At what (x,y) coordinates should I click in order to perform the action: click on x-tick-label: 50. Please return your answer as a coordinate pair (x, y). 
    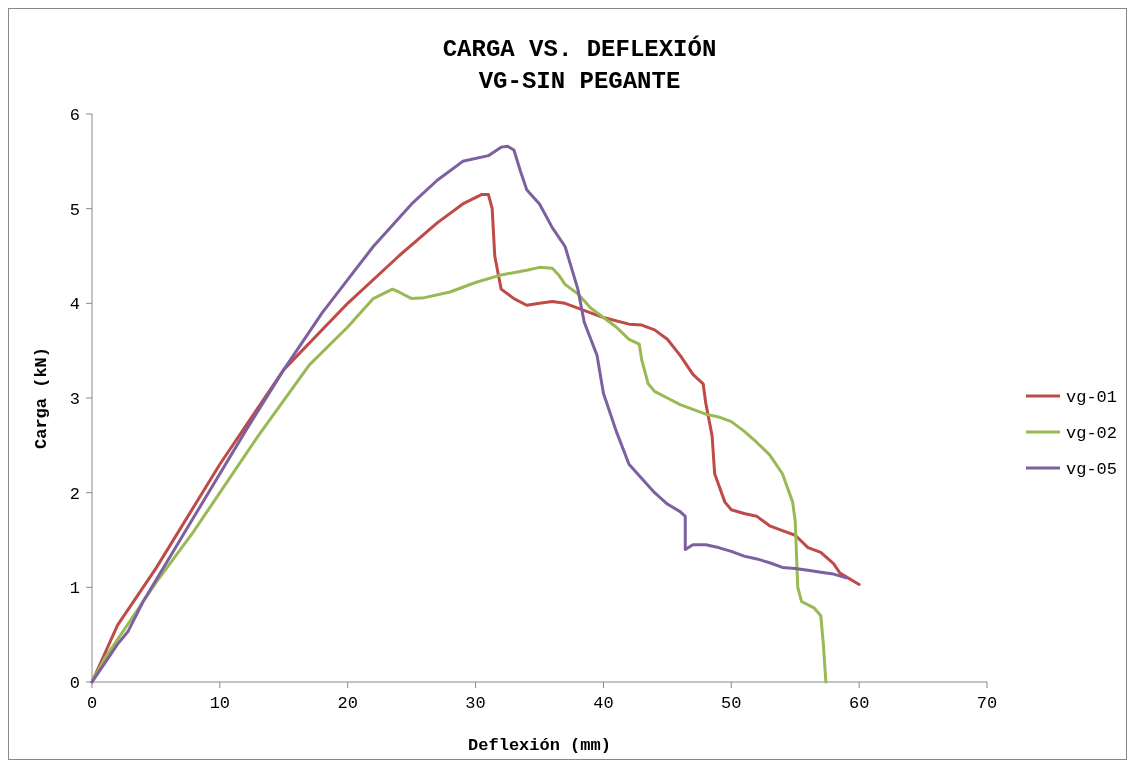
    Looking at the image, I should click on (731, 703).